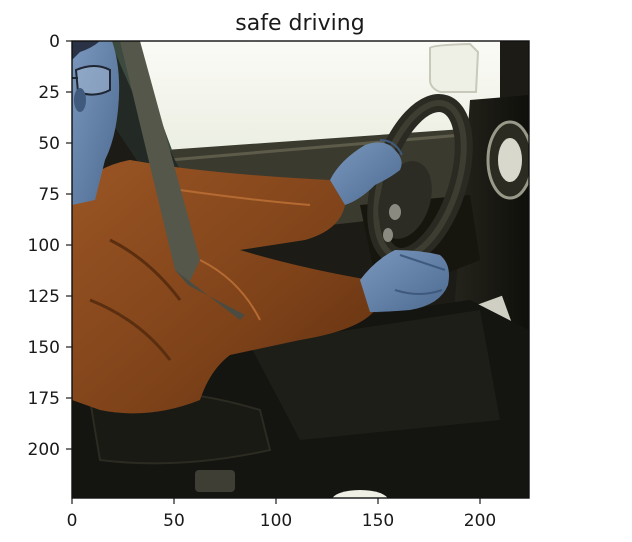 This screenshot has height=542, width=632. Describe the element at coordinates (44, 246) in the screenshot. I see `y-tick-label: 100` at that location.